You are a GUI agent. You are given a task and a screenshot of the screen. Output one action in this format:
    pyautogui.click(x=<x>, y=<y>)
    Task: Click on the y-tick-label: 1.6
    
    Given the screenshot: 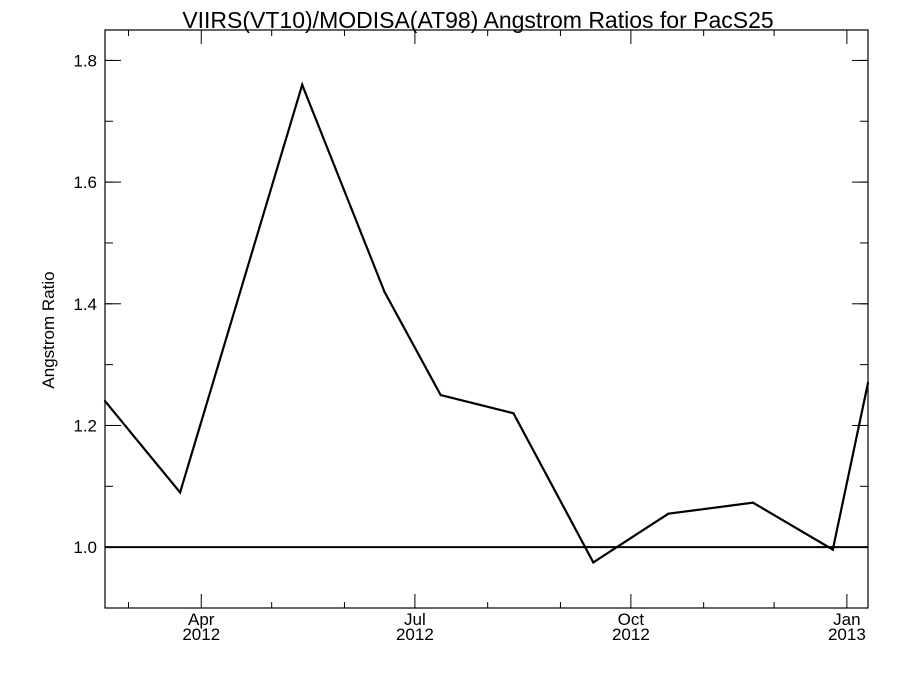 What is the action you would take?
    pyautogui.click(x=85, y=182)
    